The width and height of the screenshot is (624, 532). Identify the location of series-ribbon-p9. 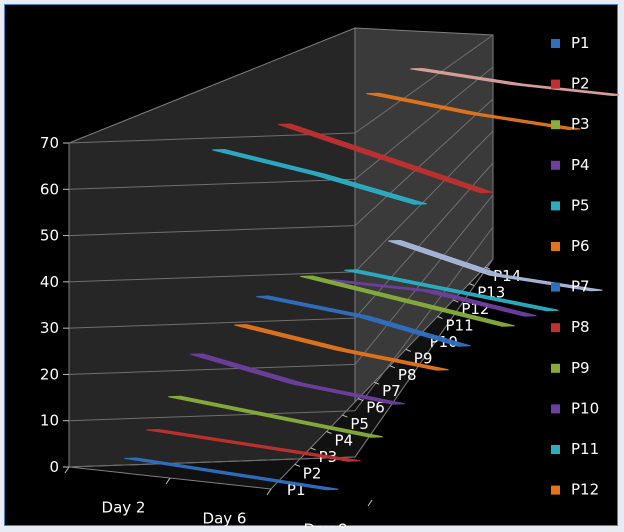
(407, 301).